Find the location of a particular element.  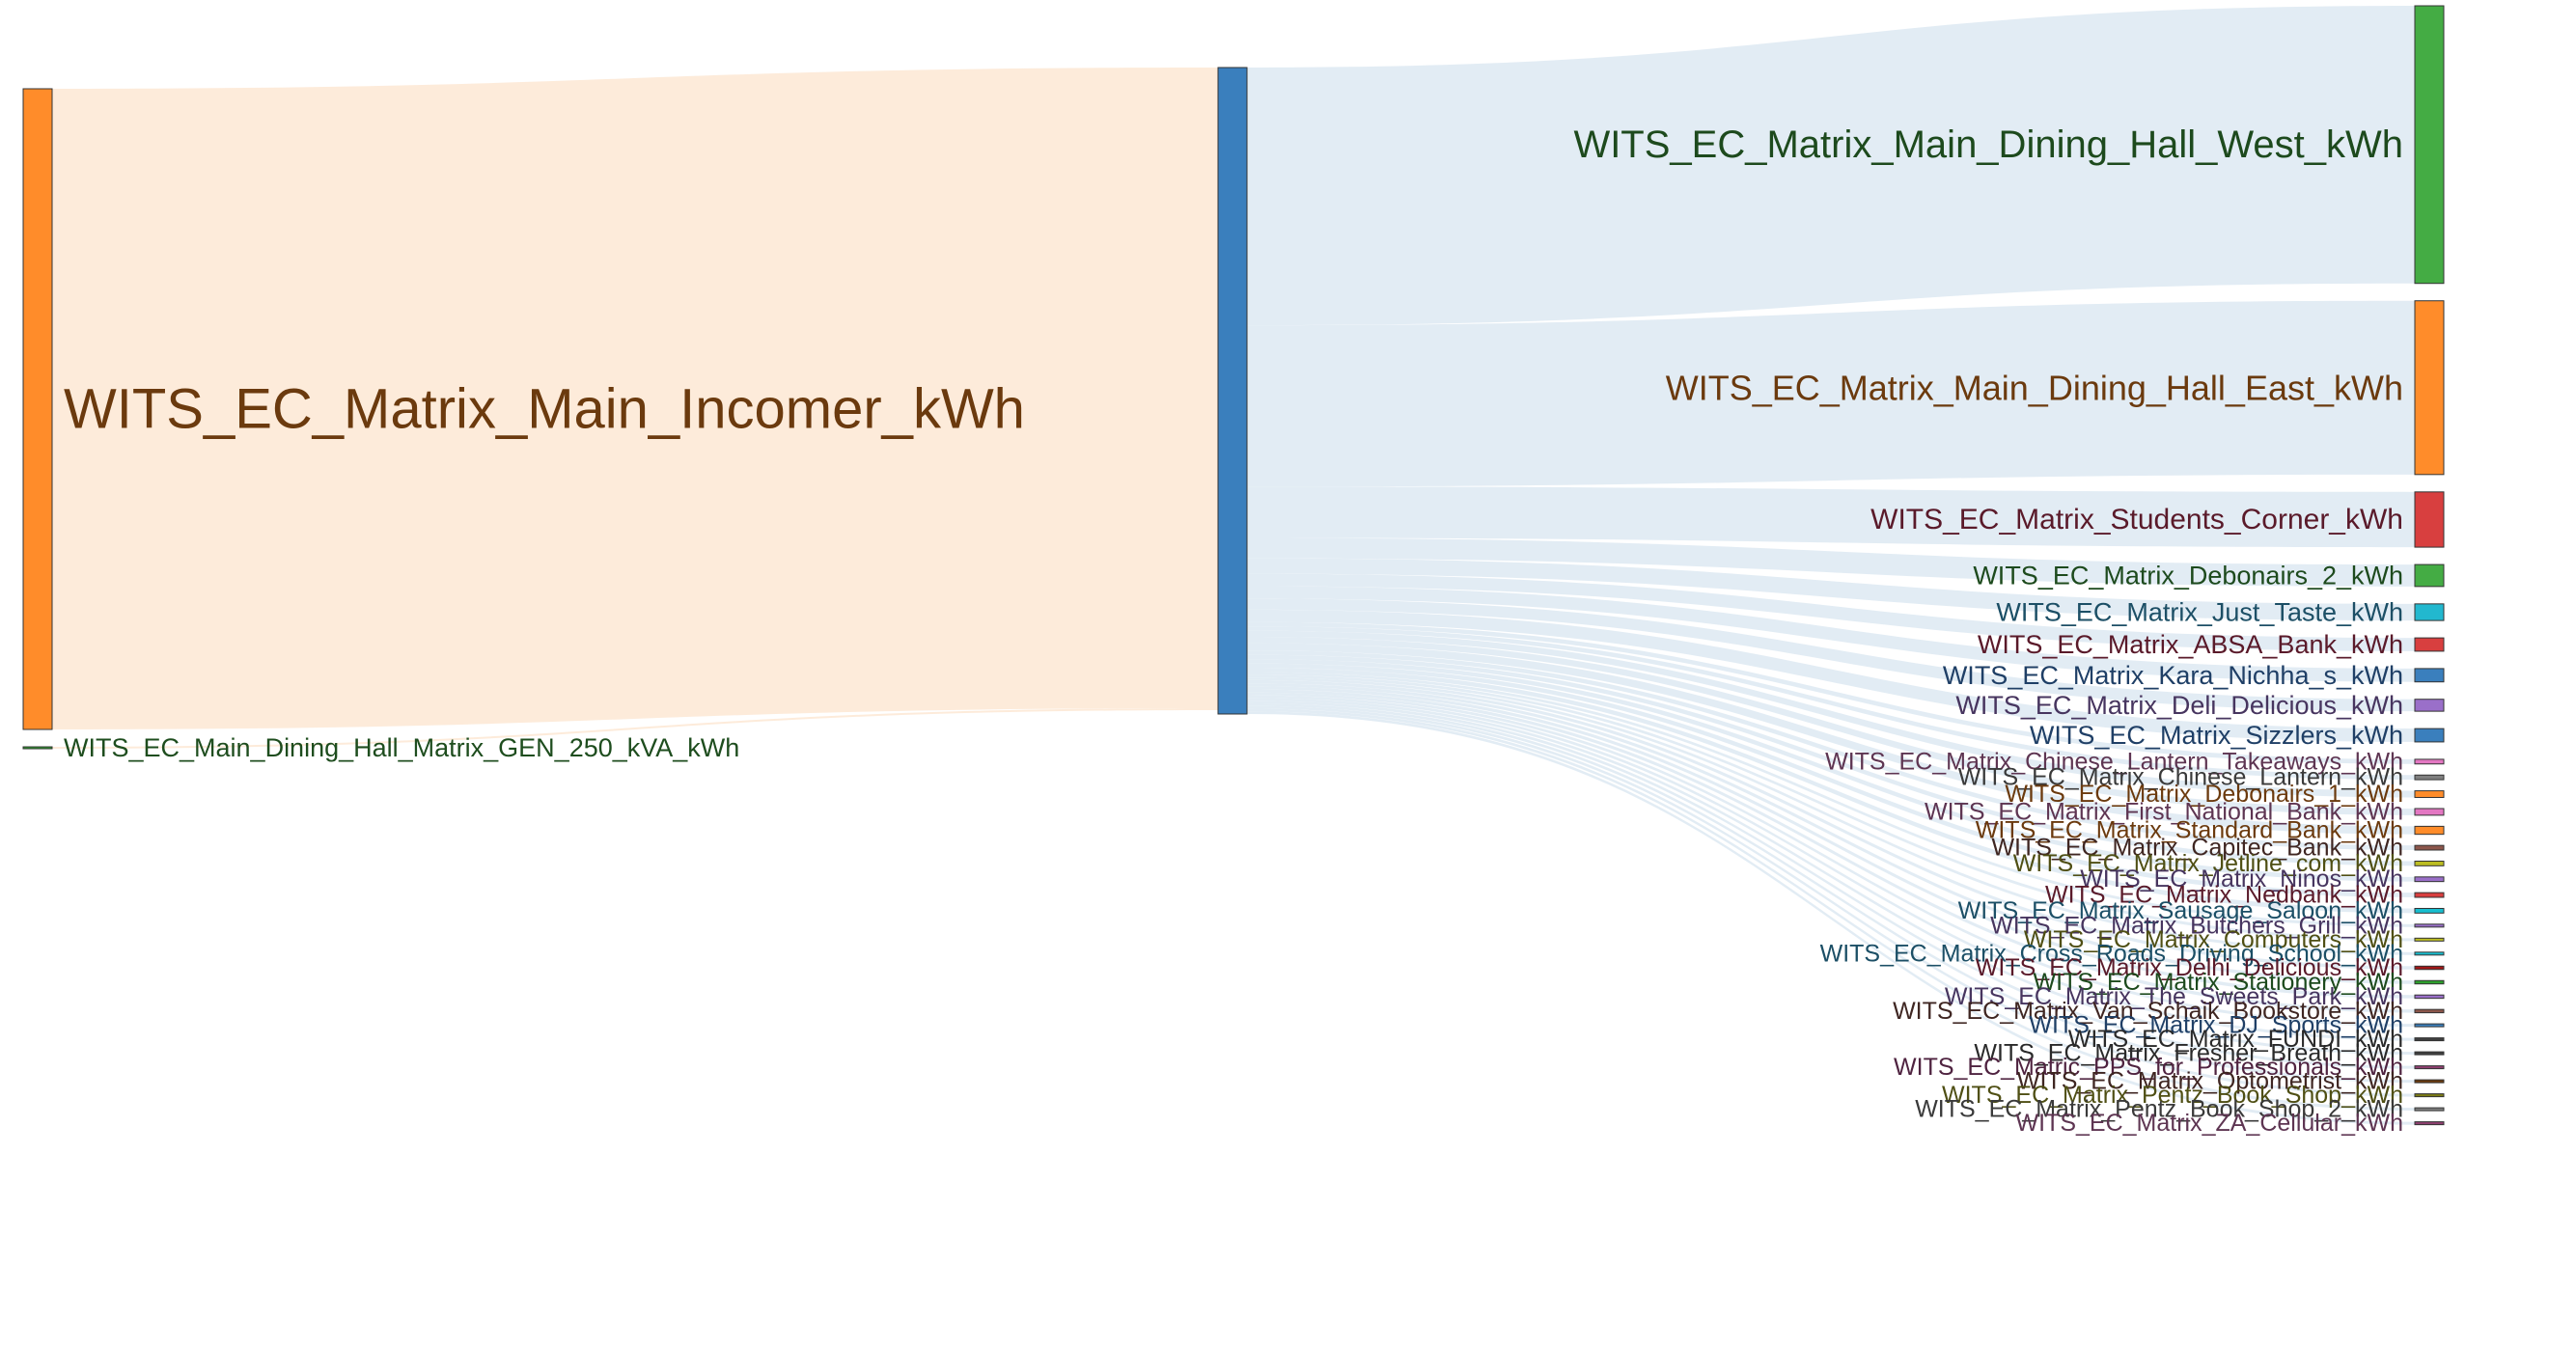

label-wits-ec-matrix-pentz-book-shop-kwh: WITS_EC_Matrix_Pentz_Book_Shop_kWh is located at coordinates (2172, 1096).